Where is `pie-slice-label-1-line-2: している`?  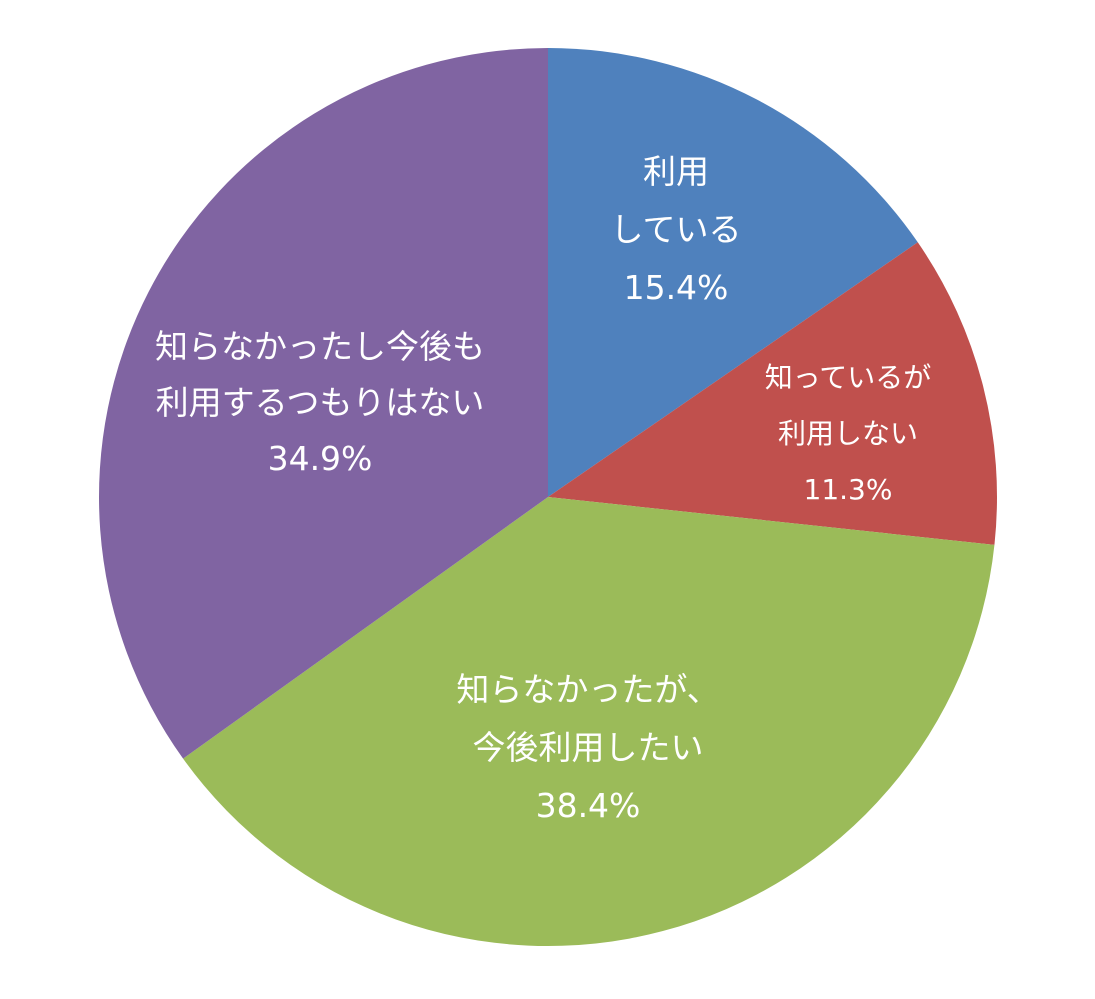
pie-slice-label-1-line-2: している is located at coordinates (675, 229).